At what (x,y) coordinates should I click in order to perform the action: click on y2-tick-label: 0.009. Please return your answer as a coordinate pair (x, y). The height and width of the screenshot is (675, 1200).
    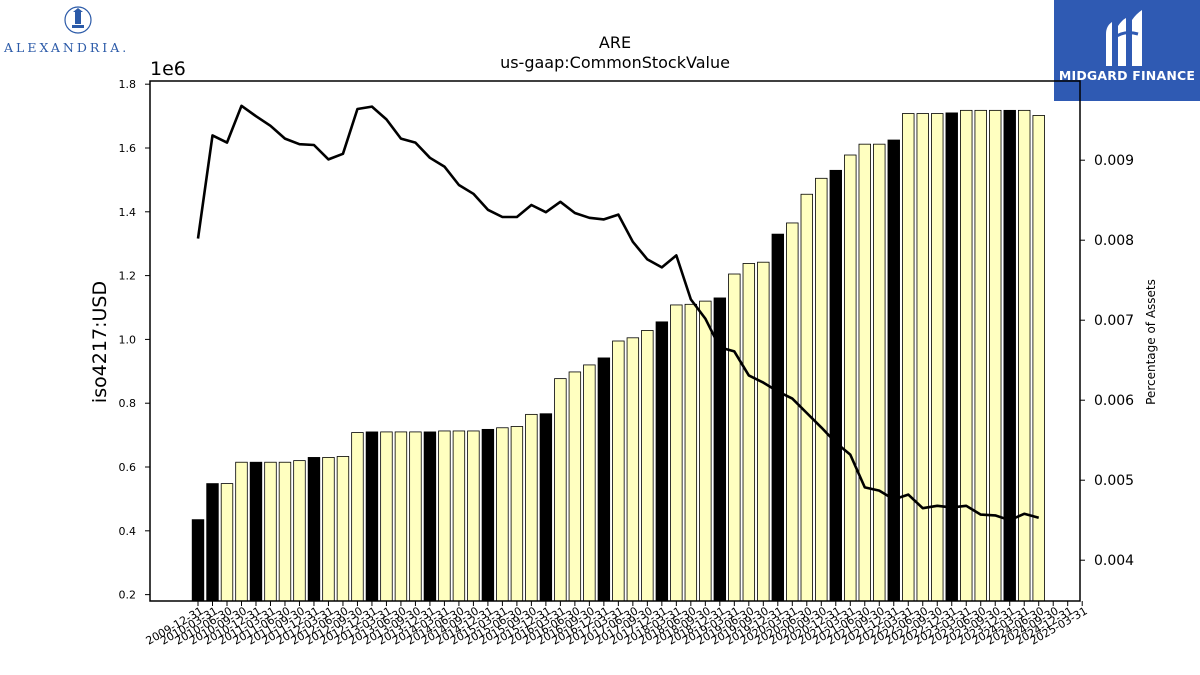
    Looking at the image, I should click on (1114, 161).